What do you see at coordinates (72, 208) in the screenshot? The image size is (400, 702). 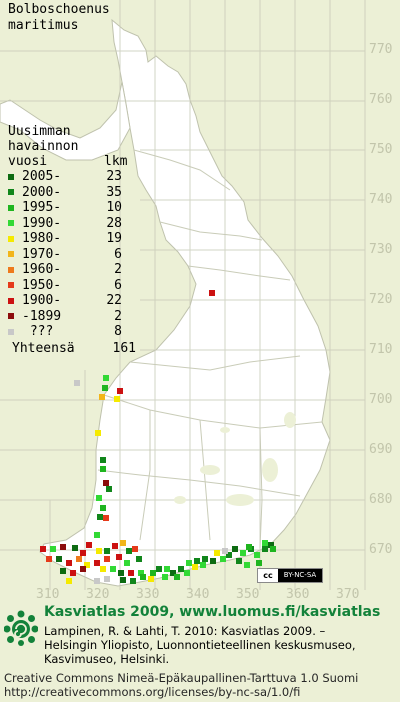 I see `legend-row: 1995- 10` at bounding box center [72, 208].